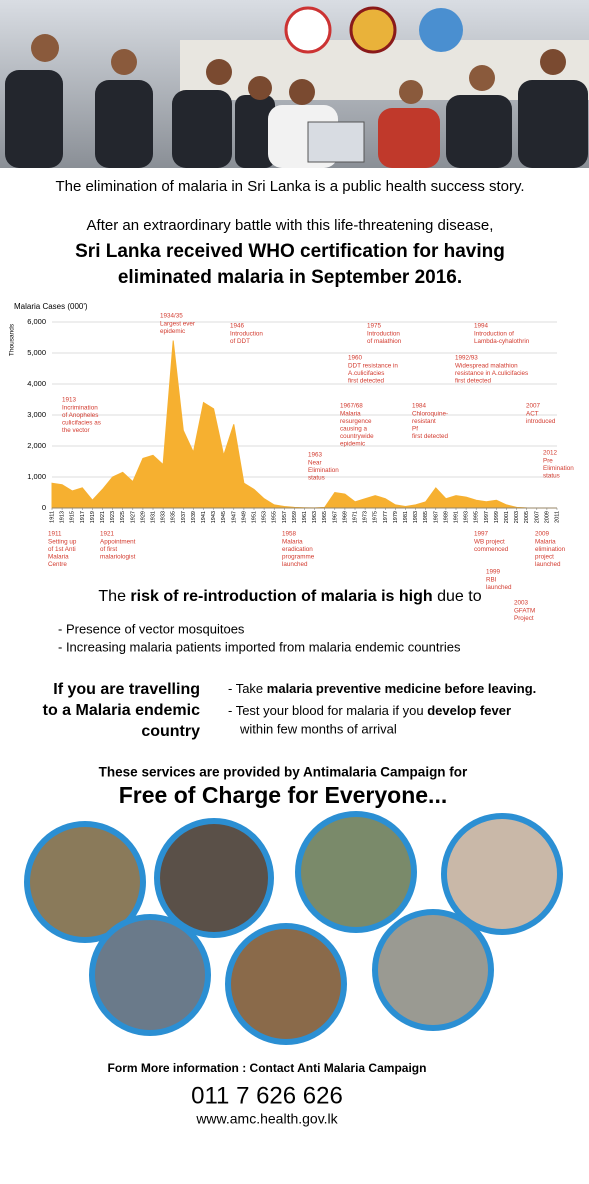 Image resolution: width=589 pixels, height=1184 pixels. What do you see at coordinates (517, 517) in the screenshot?
I see `x-tick-label: 2003` at bounding box center [517, 517].